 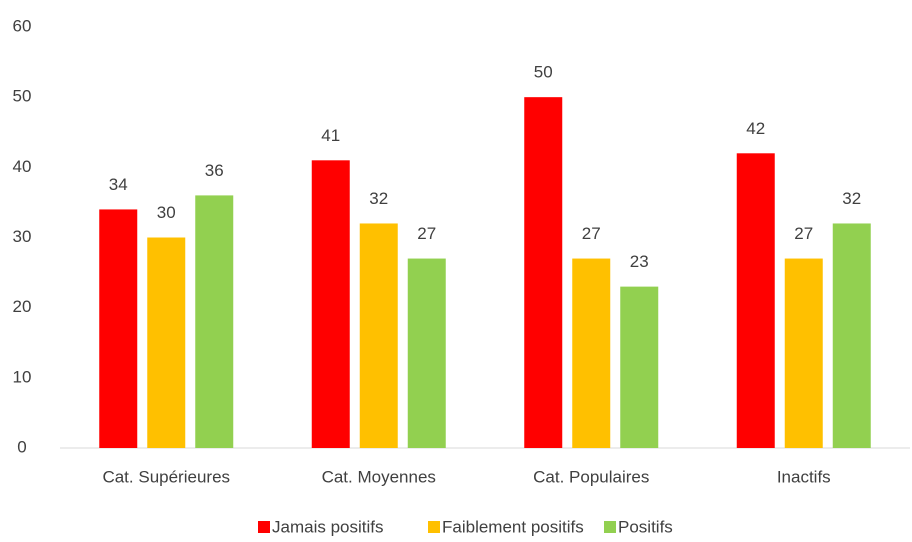 I want to click on y-tick-label: 0, so click(x=21, y=446).